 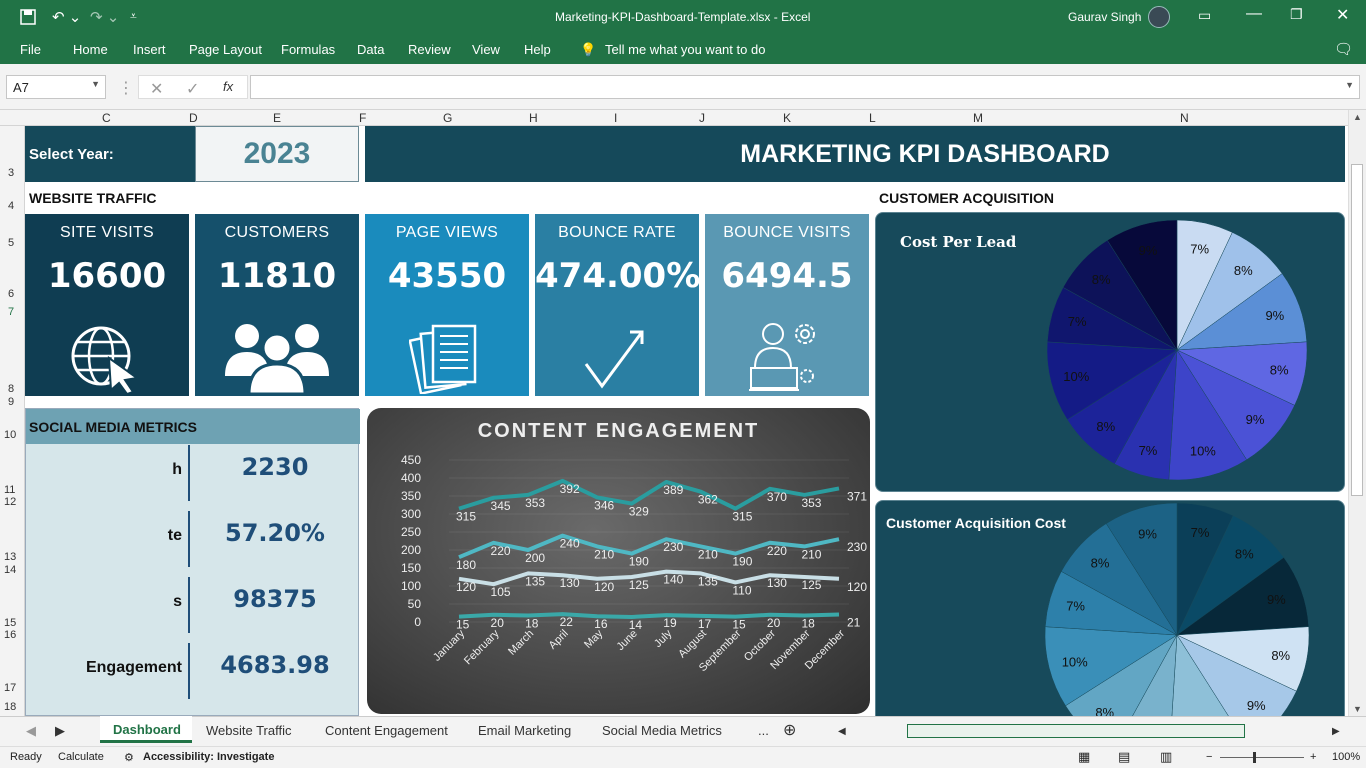 What do you see at coordinates (11, 243) in the screenshot?
I see `row-header: 5` at bounding box center [11, 243].